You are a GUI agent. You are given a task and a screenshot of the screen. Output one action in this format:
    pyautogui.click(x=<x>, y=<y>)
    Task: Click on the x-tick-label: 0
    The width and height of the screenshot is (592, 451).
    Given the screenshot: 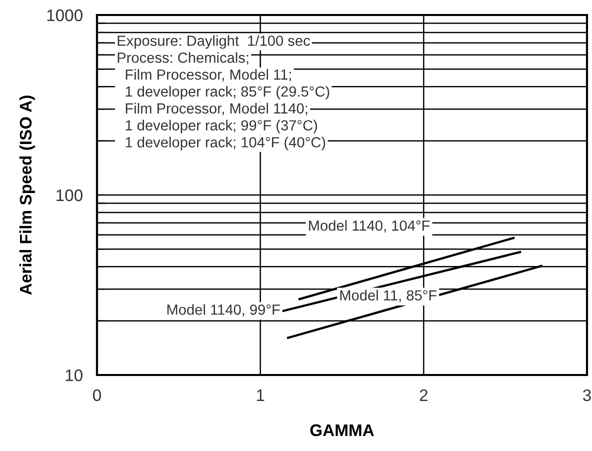 What is the action you would take?
    pyautogui.click(x=97, y=395)
    